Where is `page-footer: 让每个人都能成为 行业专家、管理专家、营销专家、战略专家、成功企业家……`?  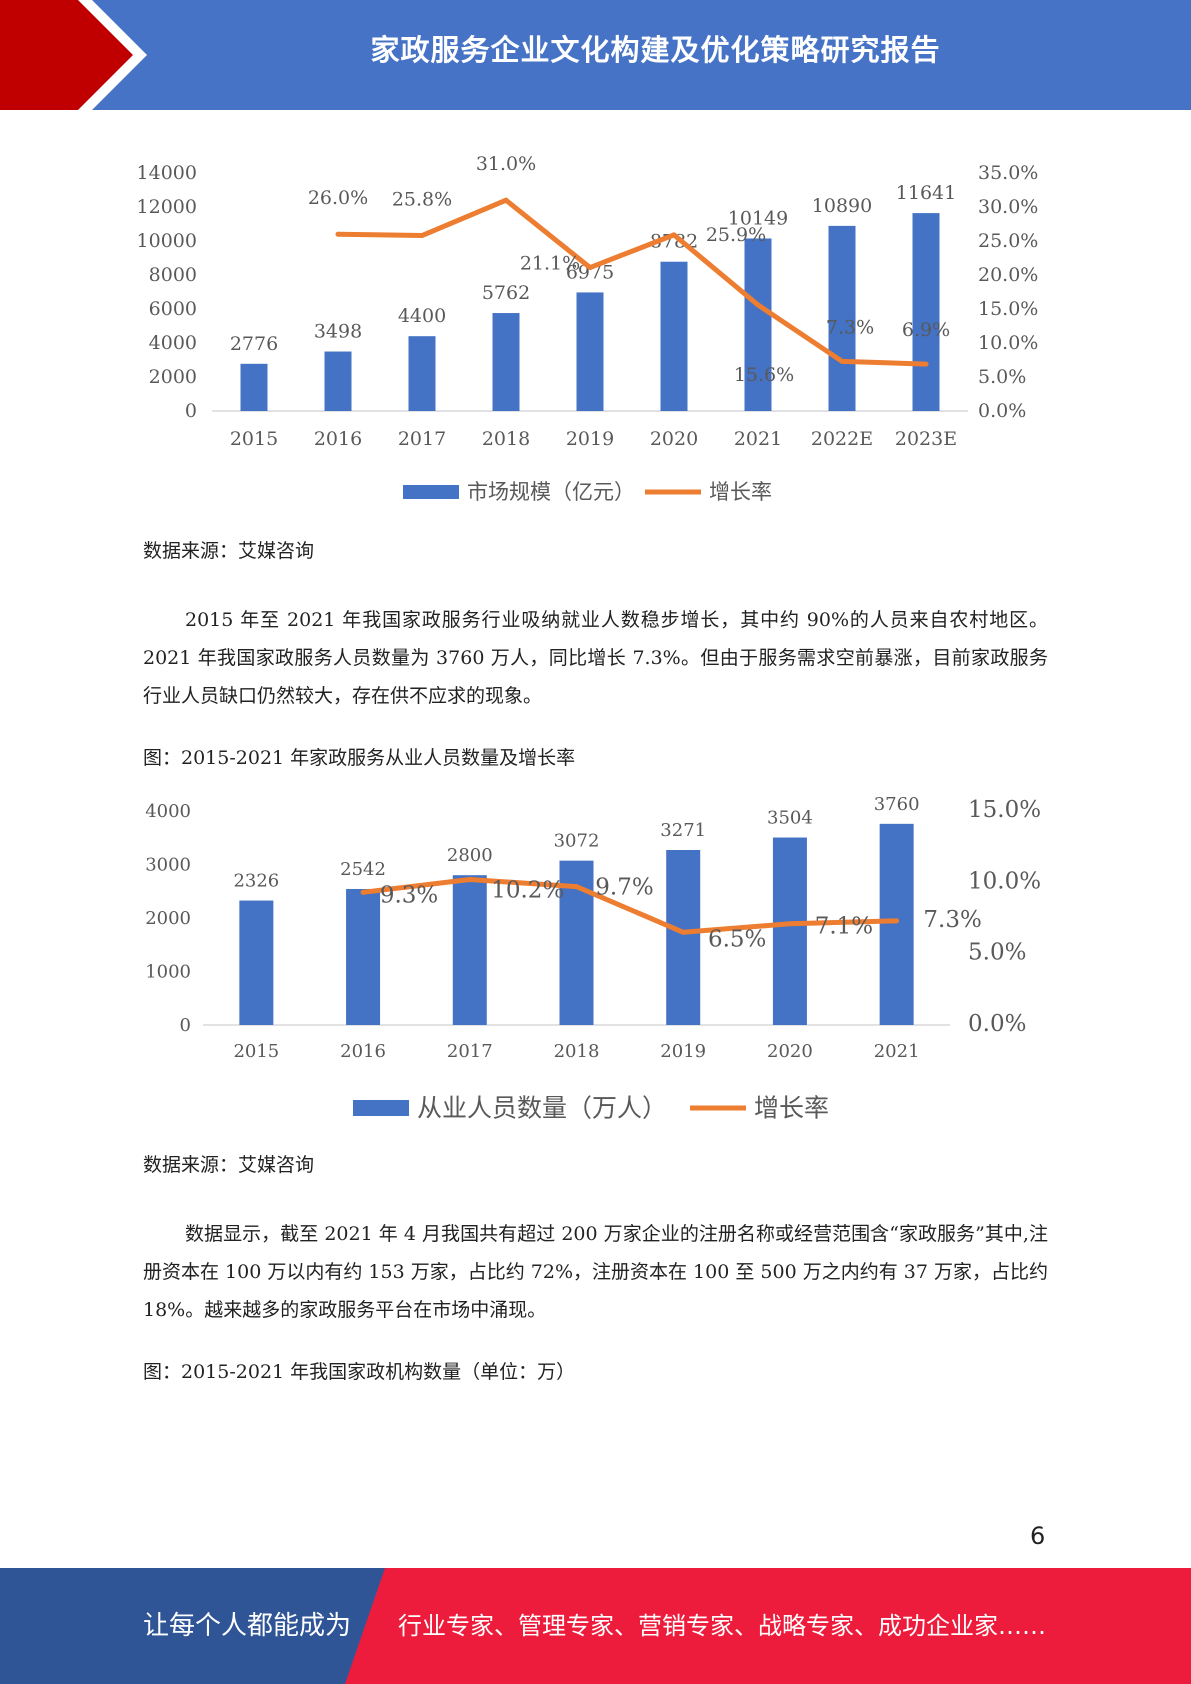
page-footer: 让每个人都能成为 行业专家、管理专家、营销专家、战略专家、成功企业家…… is located at coordinates (595, 1626).